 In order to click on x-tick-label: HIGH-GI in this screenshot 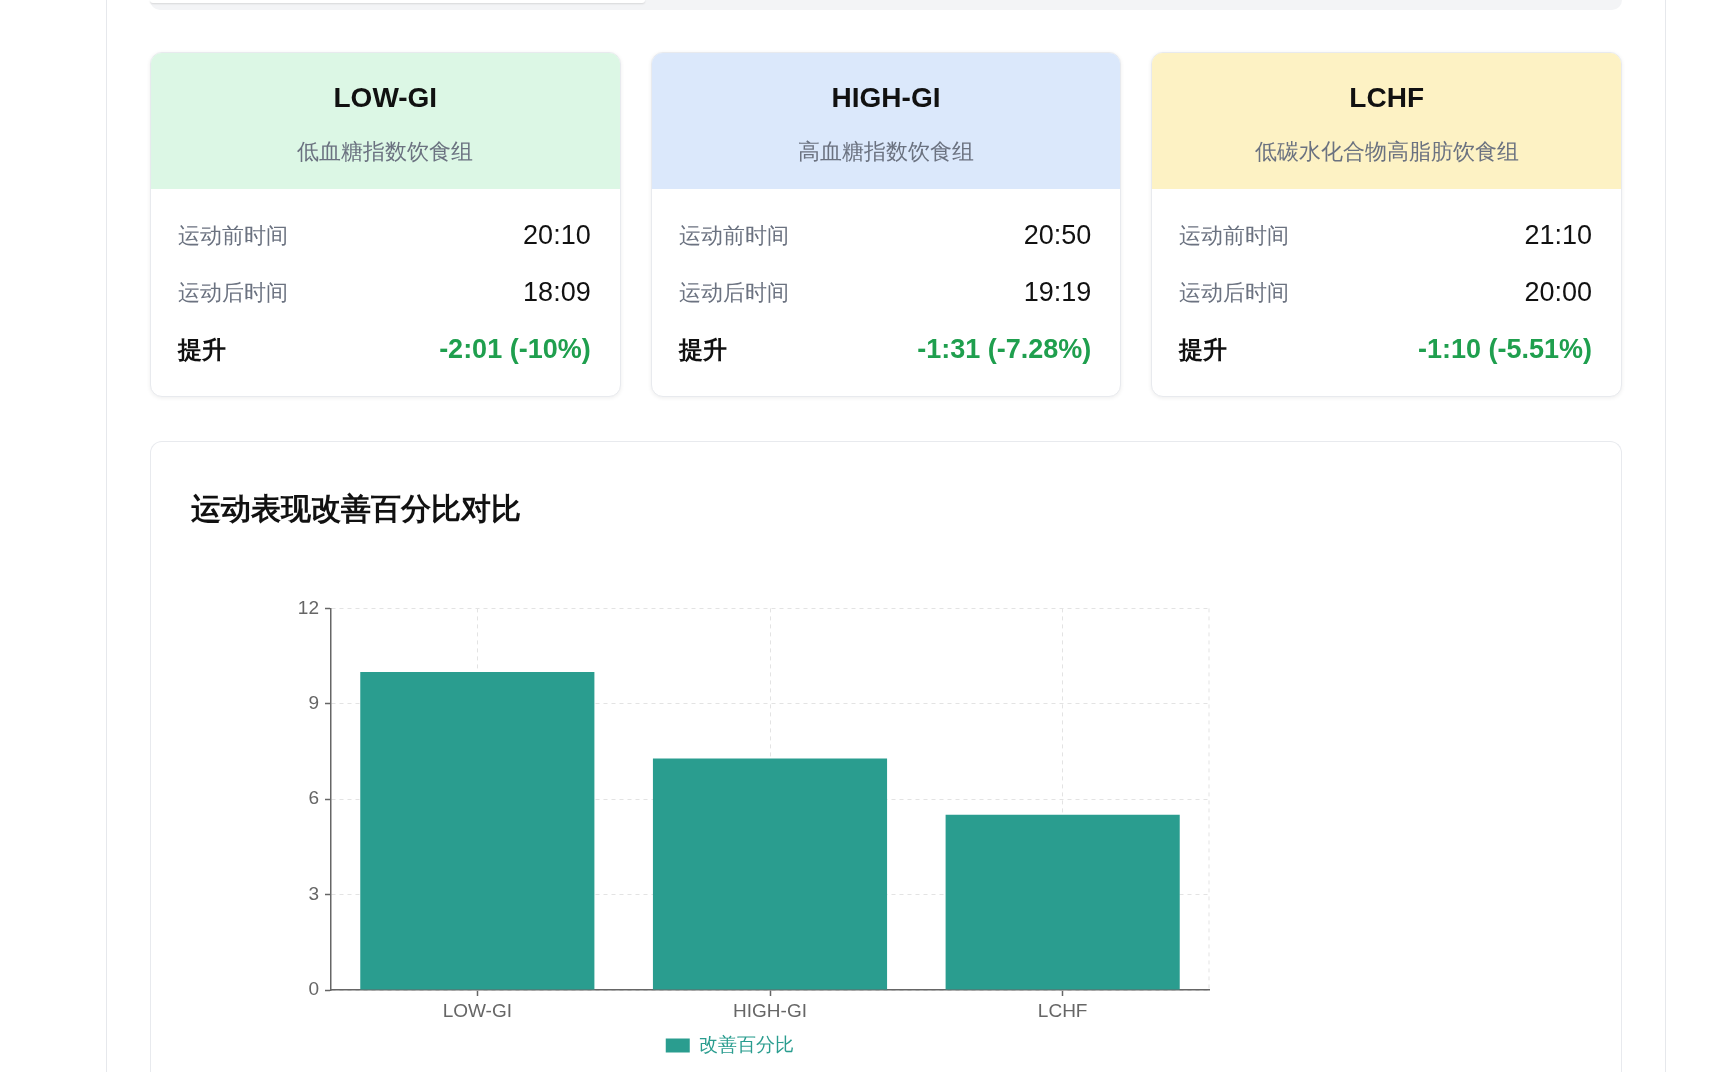, I will do `click(770, 1010)`.